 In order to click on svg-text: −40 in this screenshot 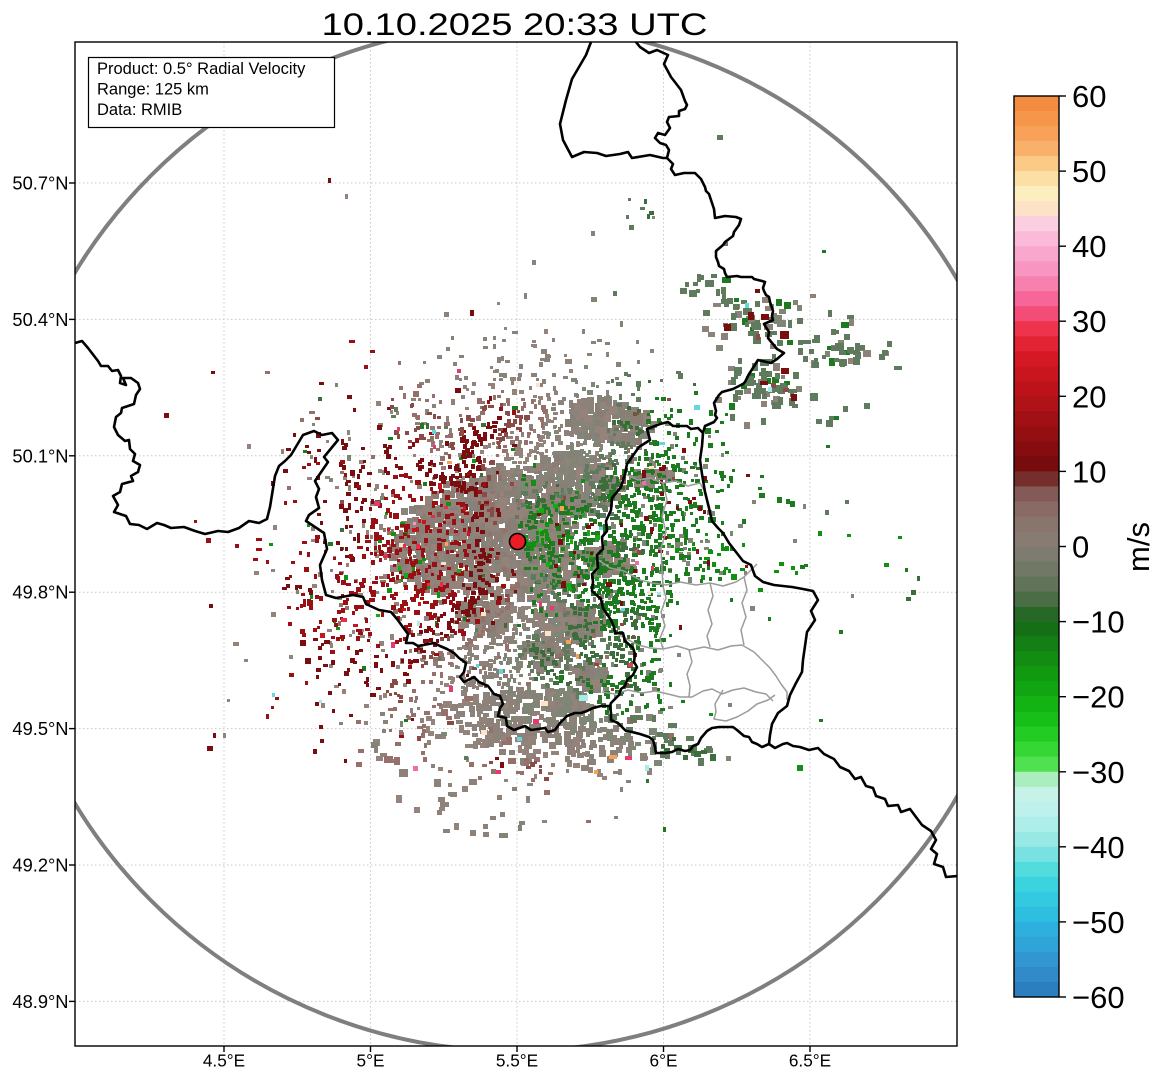, I will do `click(1098, 847)`.